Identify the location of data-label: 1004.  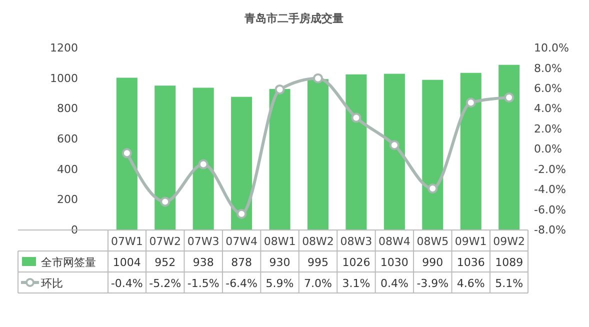
(126, 262).